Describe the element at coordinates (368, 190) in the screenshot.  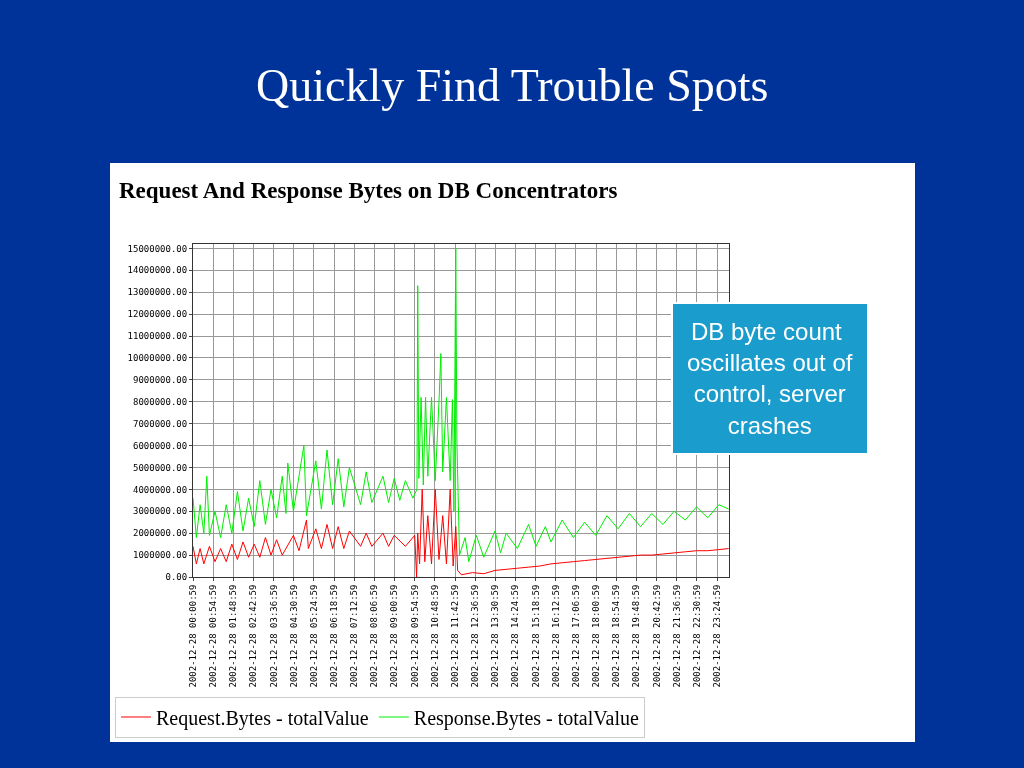
I see `chart-subtitle: Request And Response Bytes on DB Concentrators` at that location.